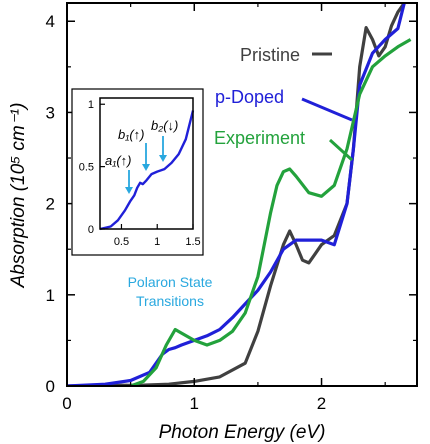 This screenshot has width=430, height=444. I want to click on pristine-label: Pristine, so click(270, 55).